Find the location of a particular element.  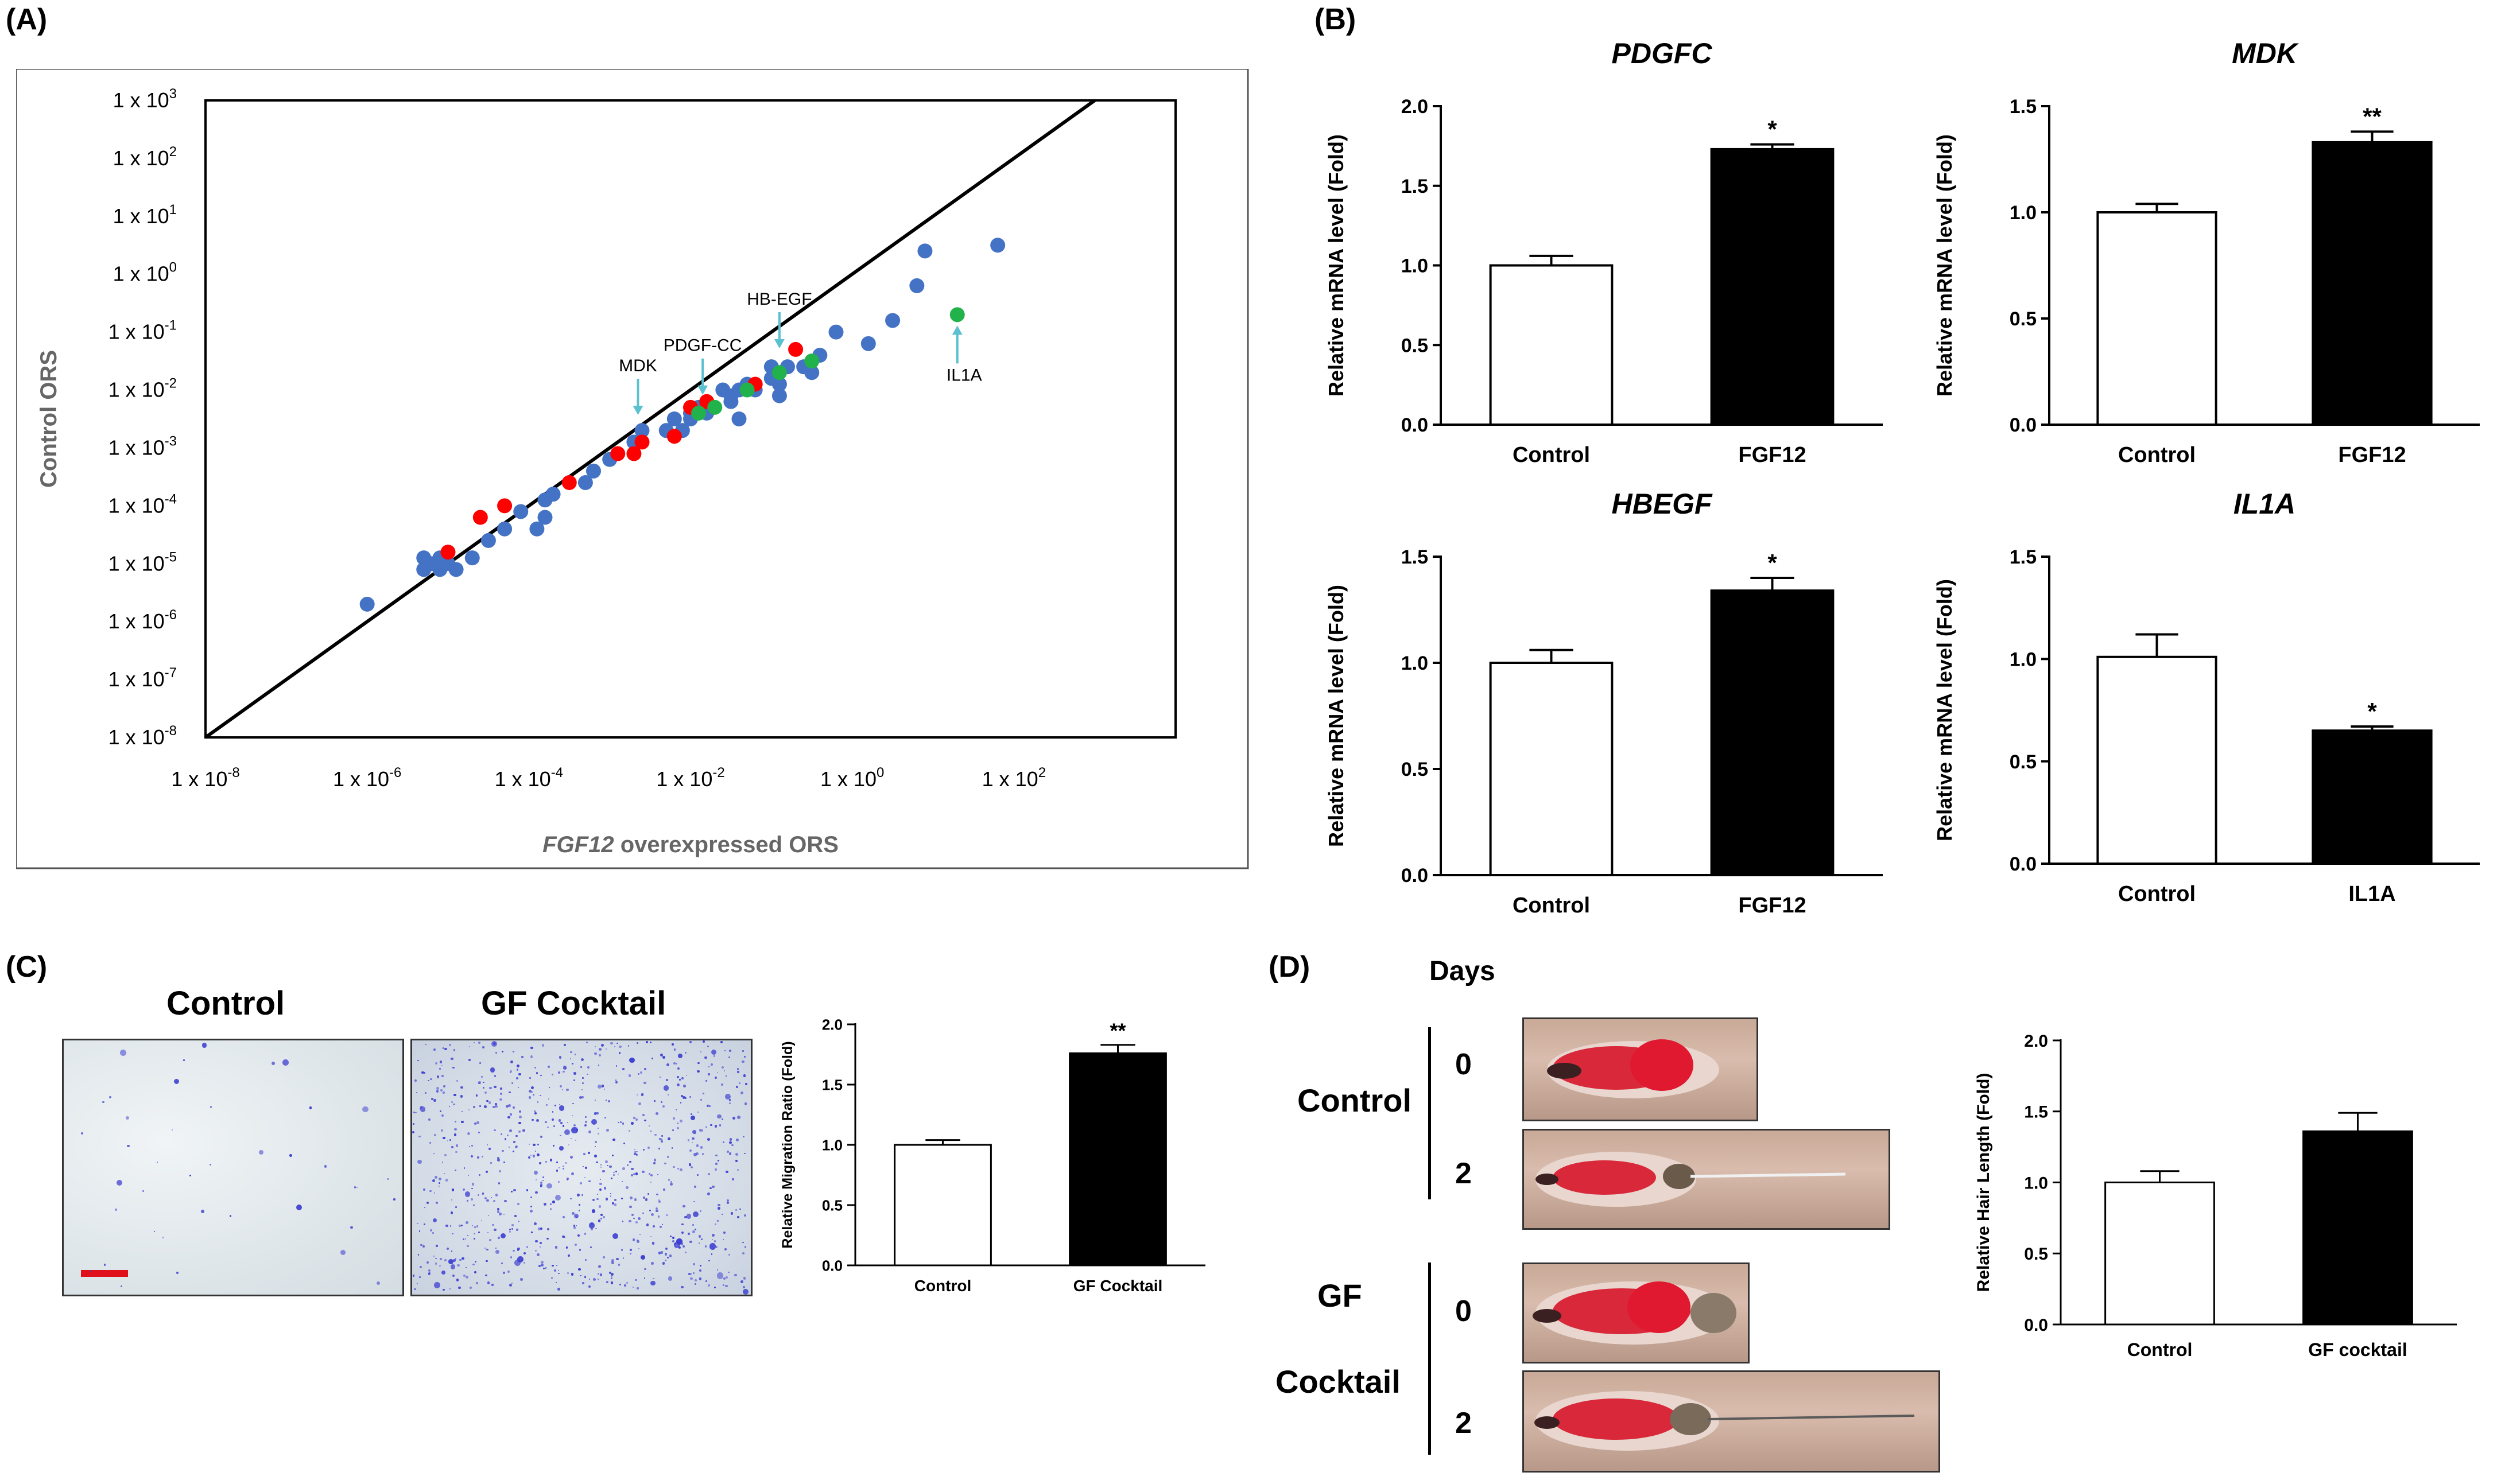

y-tick-label: 0.0 is located at coordinates (832, 1265).